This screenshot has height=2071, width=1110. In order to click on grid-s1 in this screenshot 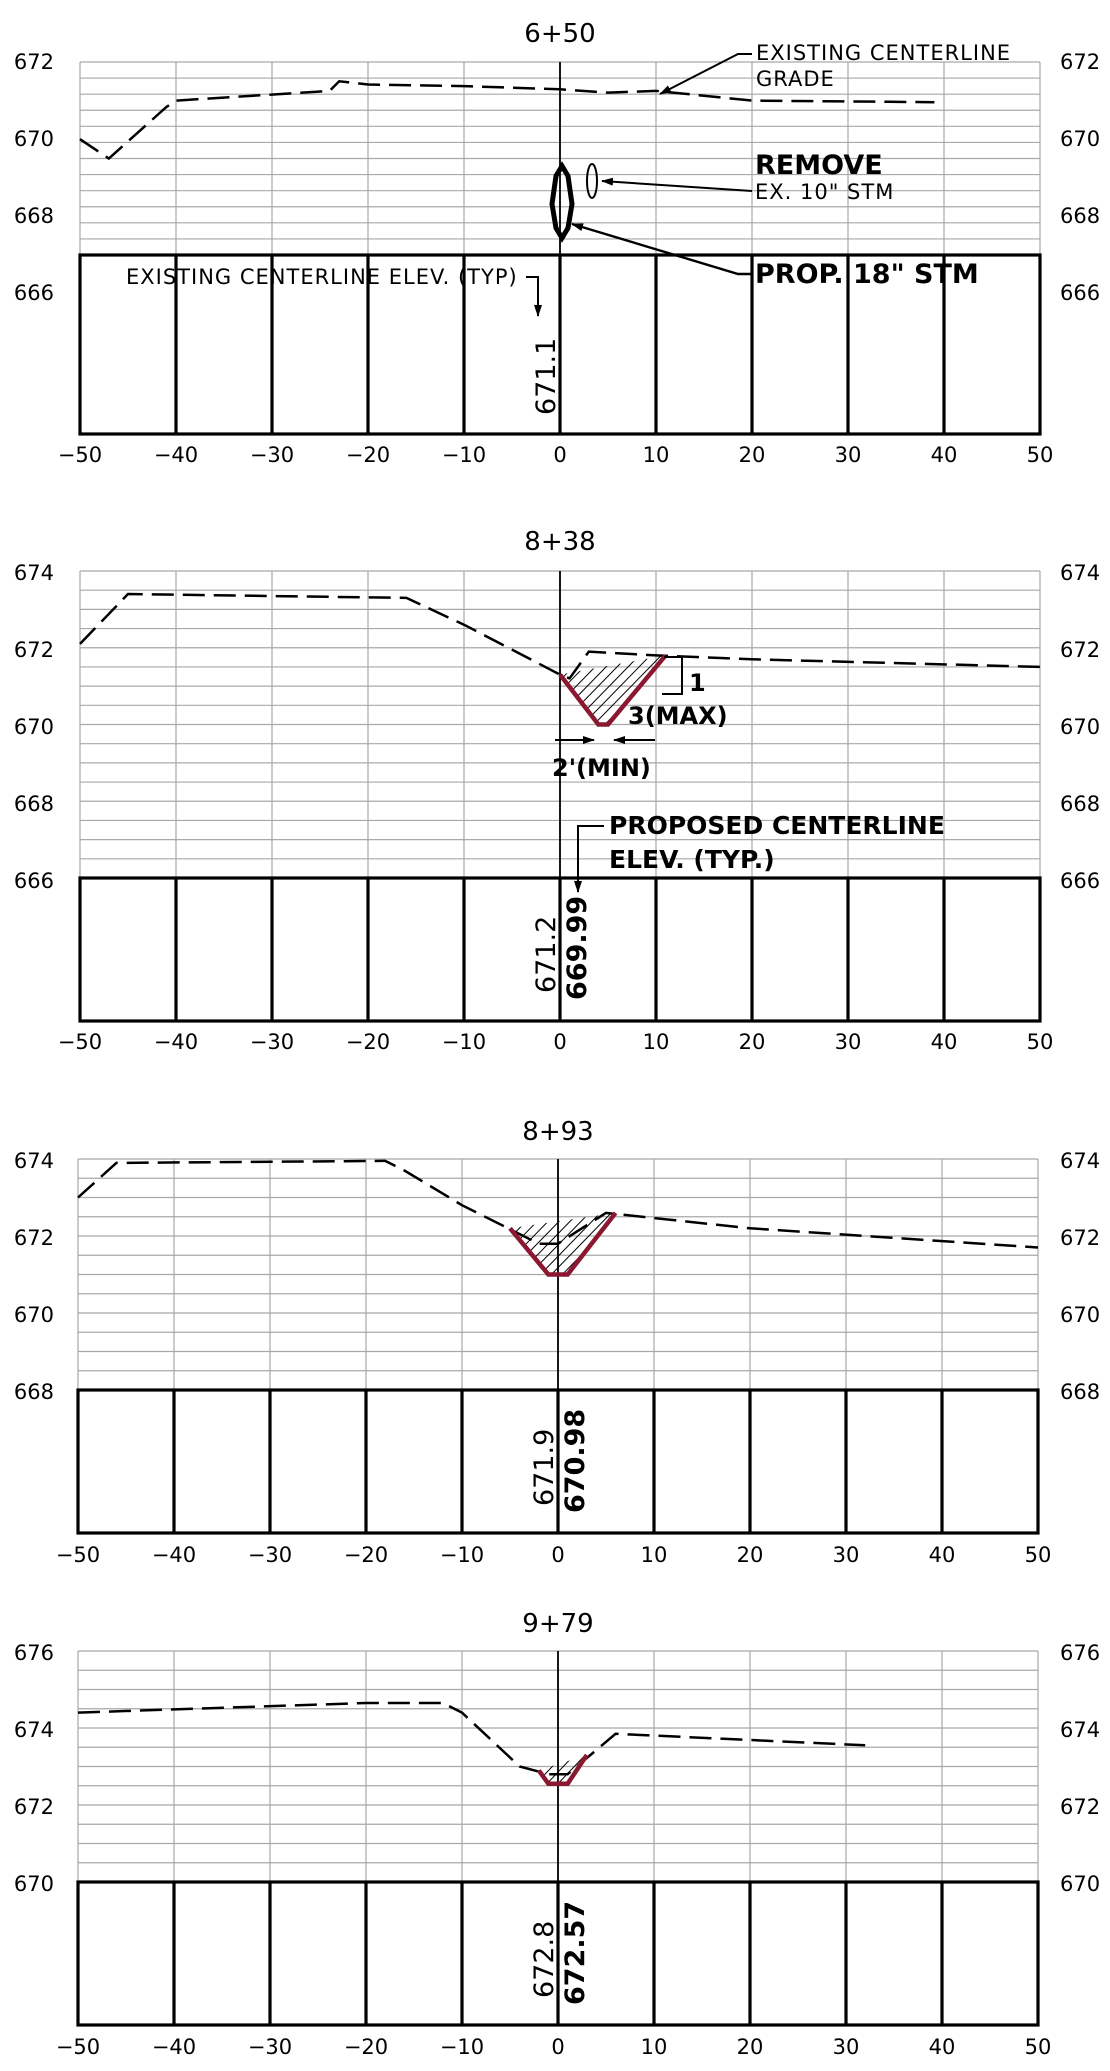, I will do `click(560, 724)`.